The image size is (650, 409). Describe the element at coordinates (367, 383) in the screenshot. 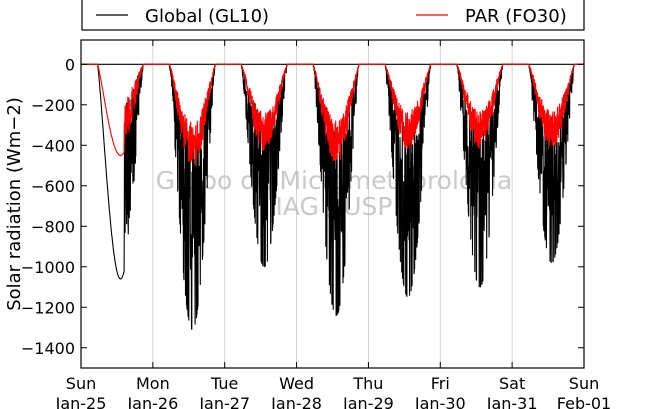

I see `x-tick-day-label: Thu` at that location.